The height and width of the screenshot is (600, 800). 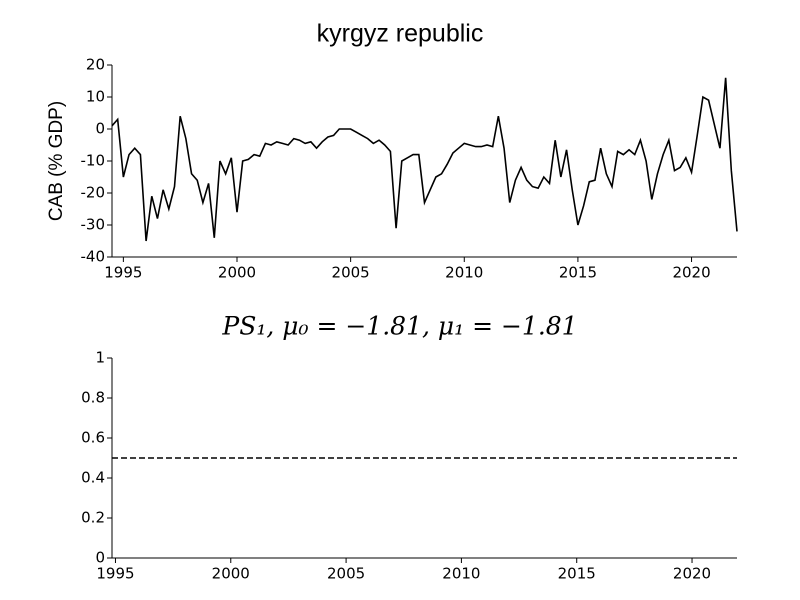 What do you see at coordinates (95, 65) in the screenshot?
I see `y-tick-label: 20` at bounding box center [95, 65].